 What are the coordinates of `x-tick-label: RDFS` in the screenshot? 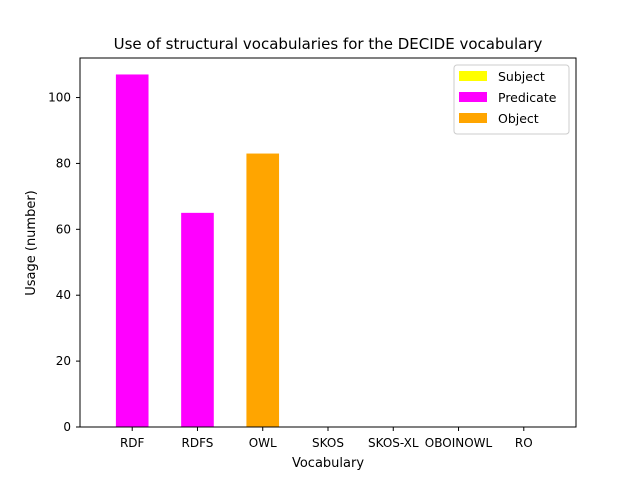 It's located at (198, 443).